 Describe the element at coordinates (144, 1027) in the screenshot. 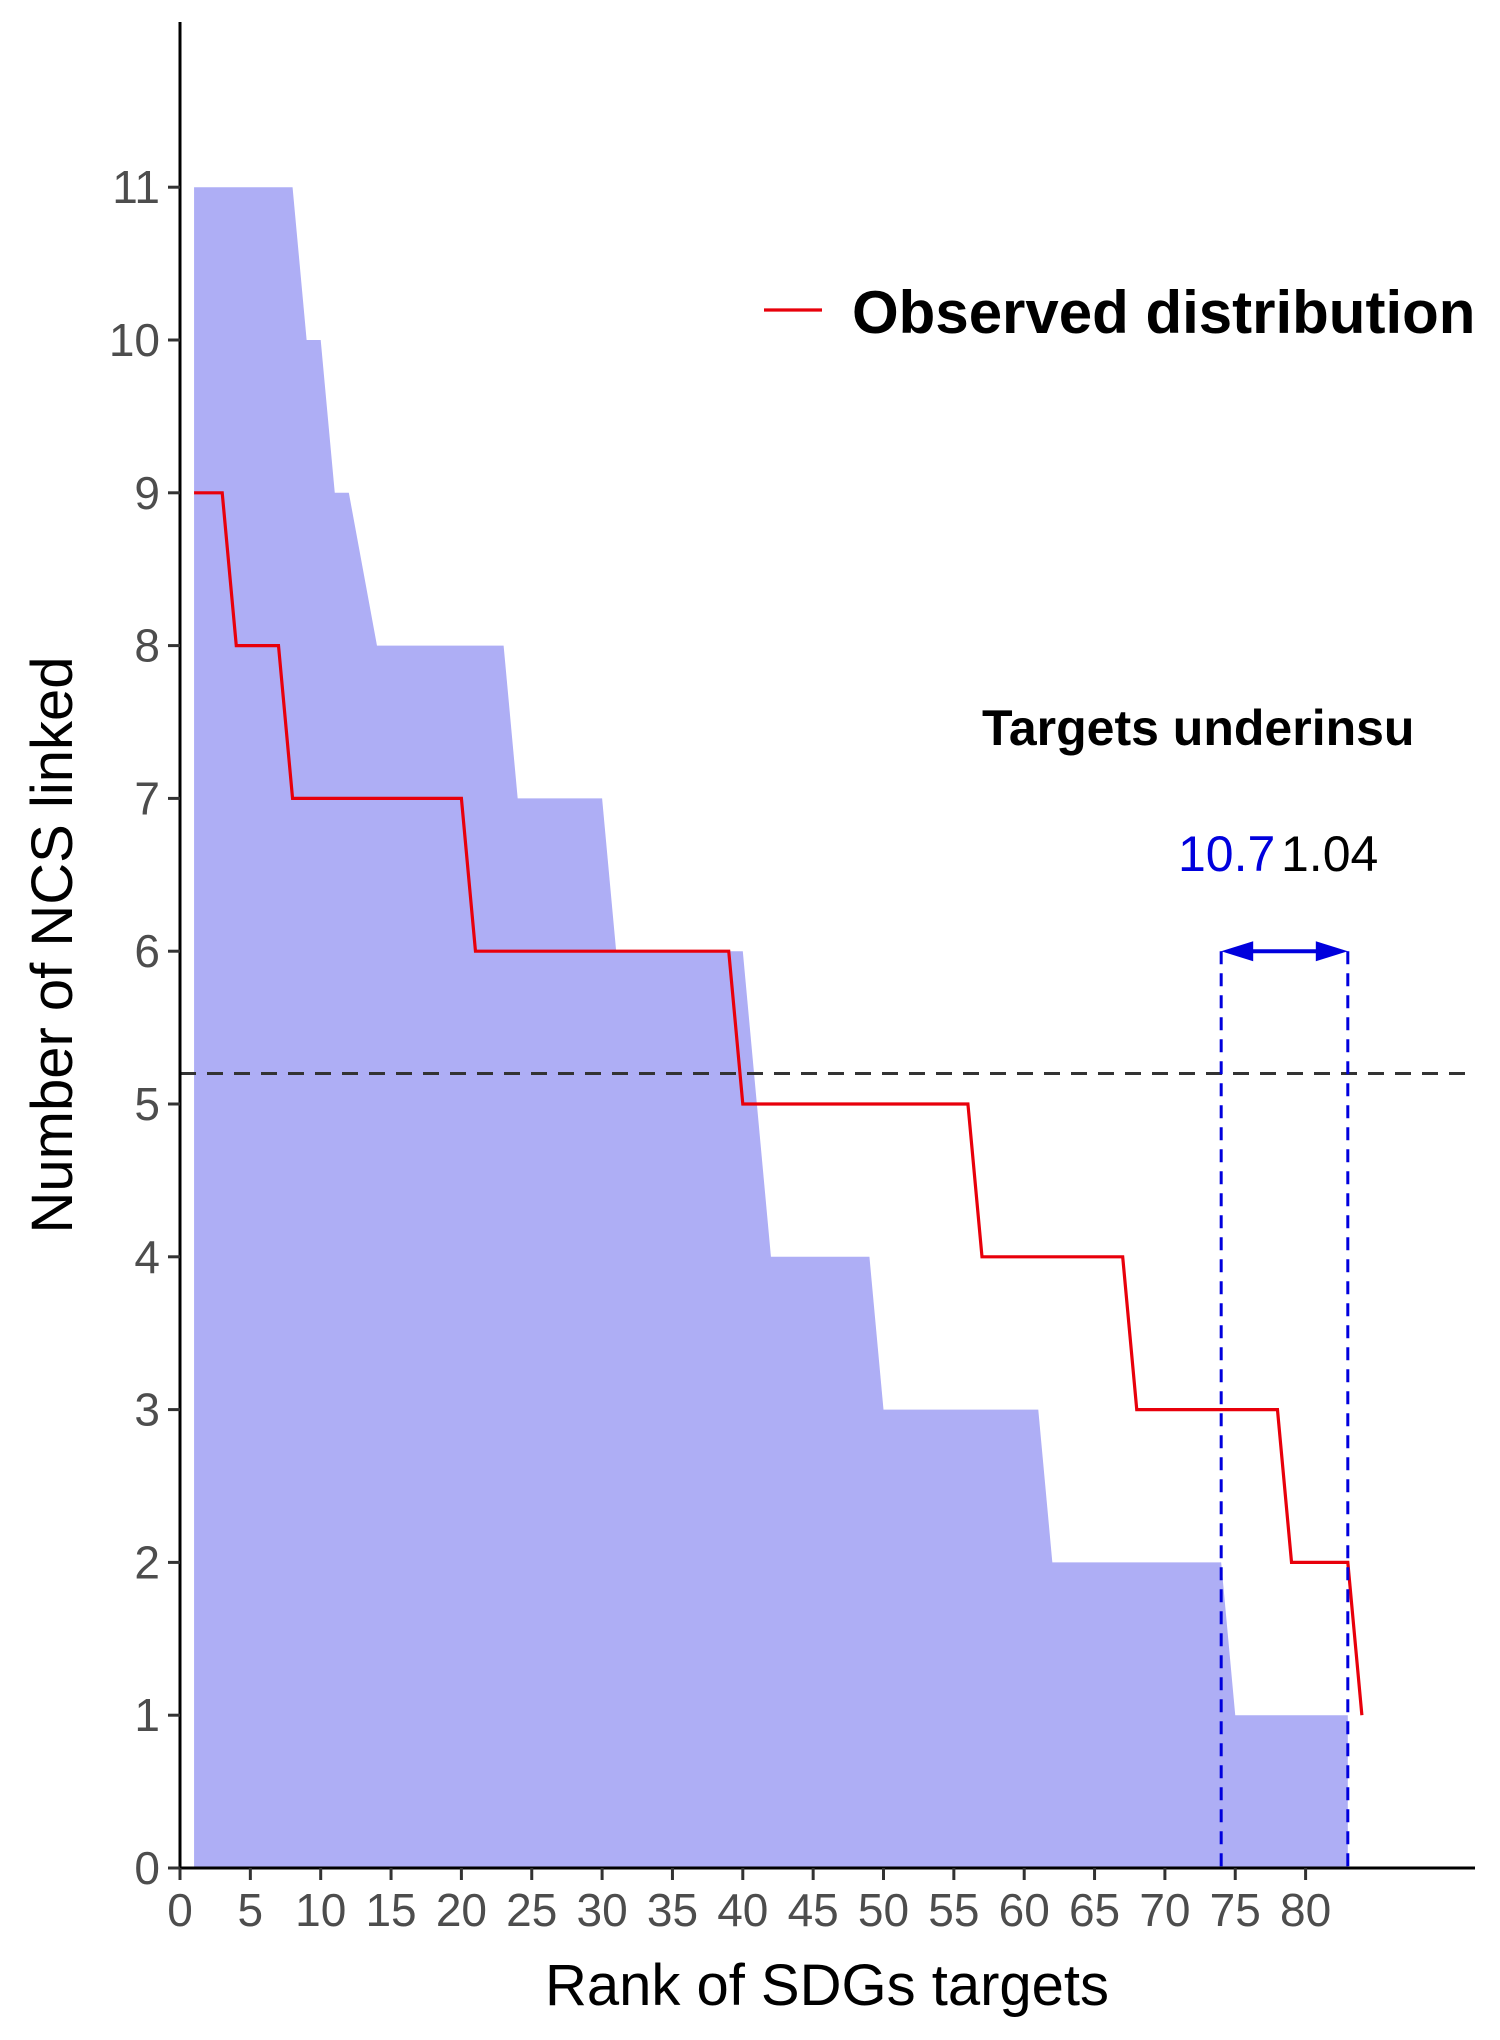

I see `y-axis-ticks: 0 1 2 3 4 5 6 7 8 9 10 11` at that location.